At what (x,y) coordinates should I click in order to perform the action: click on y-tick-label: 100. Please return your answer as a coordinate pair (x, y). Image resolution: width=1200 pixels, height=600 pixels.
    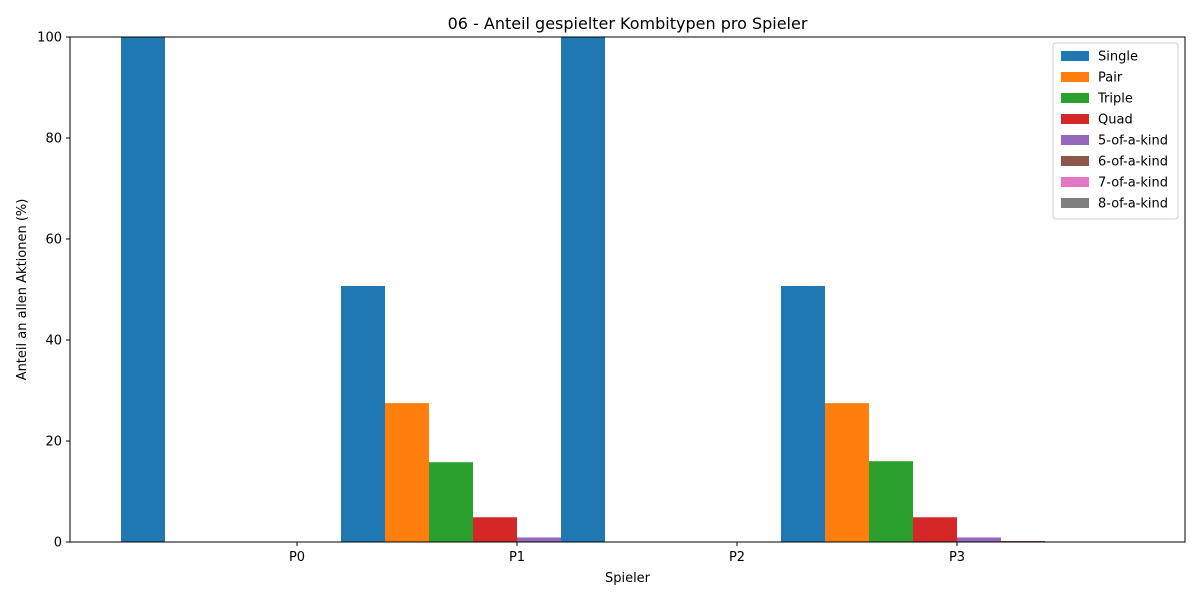
    Looking at the image, I should click on (49, 38).